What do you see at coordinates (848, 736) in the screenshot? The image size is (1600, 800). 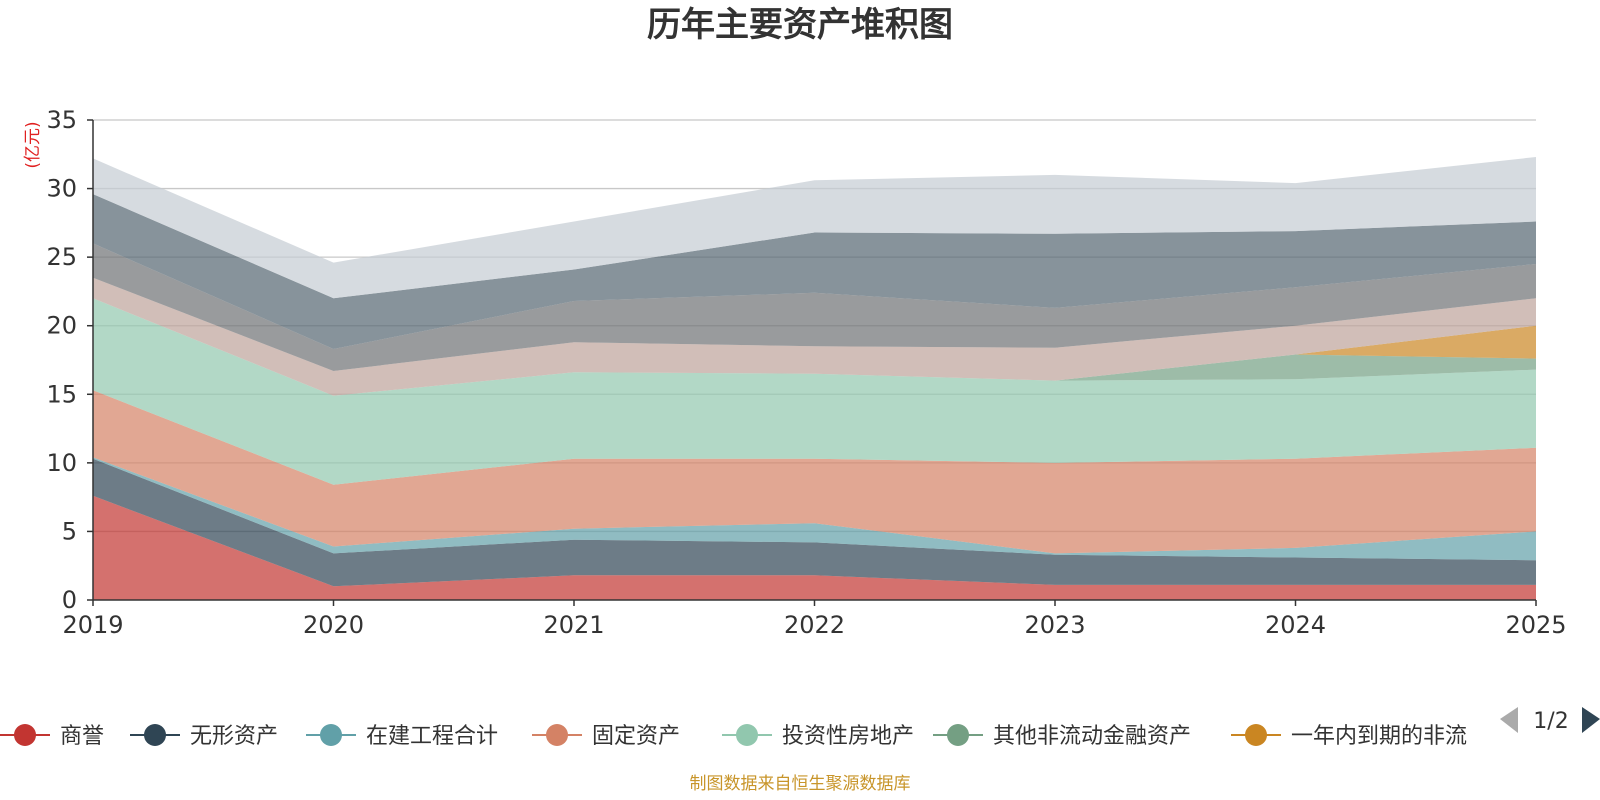 I see `legend-label: 投资性房地产` at bounding box center [848, 736].